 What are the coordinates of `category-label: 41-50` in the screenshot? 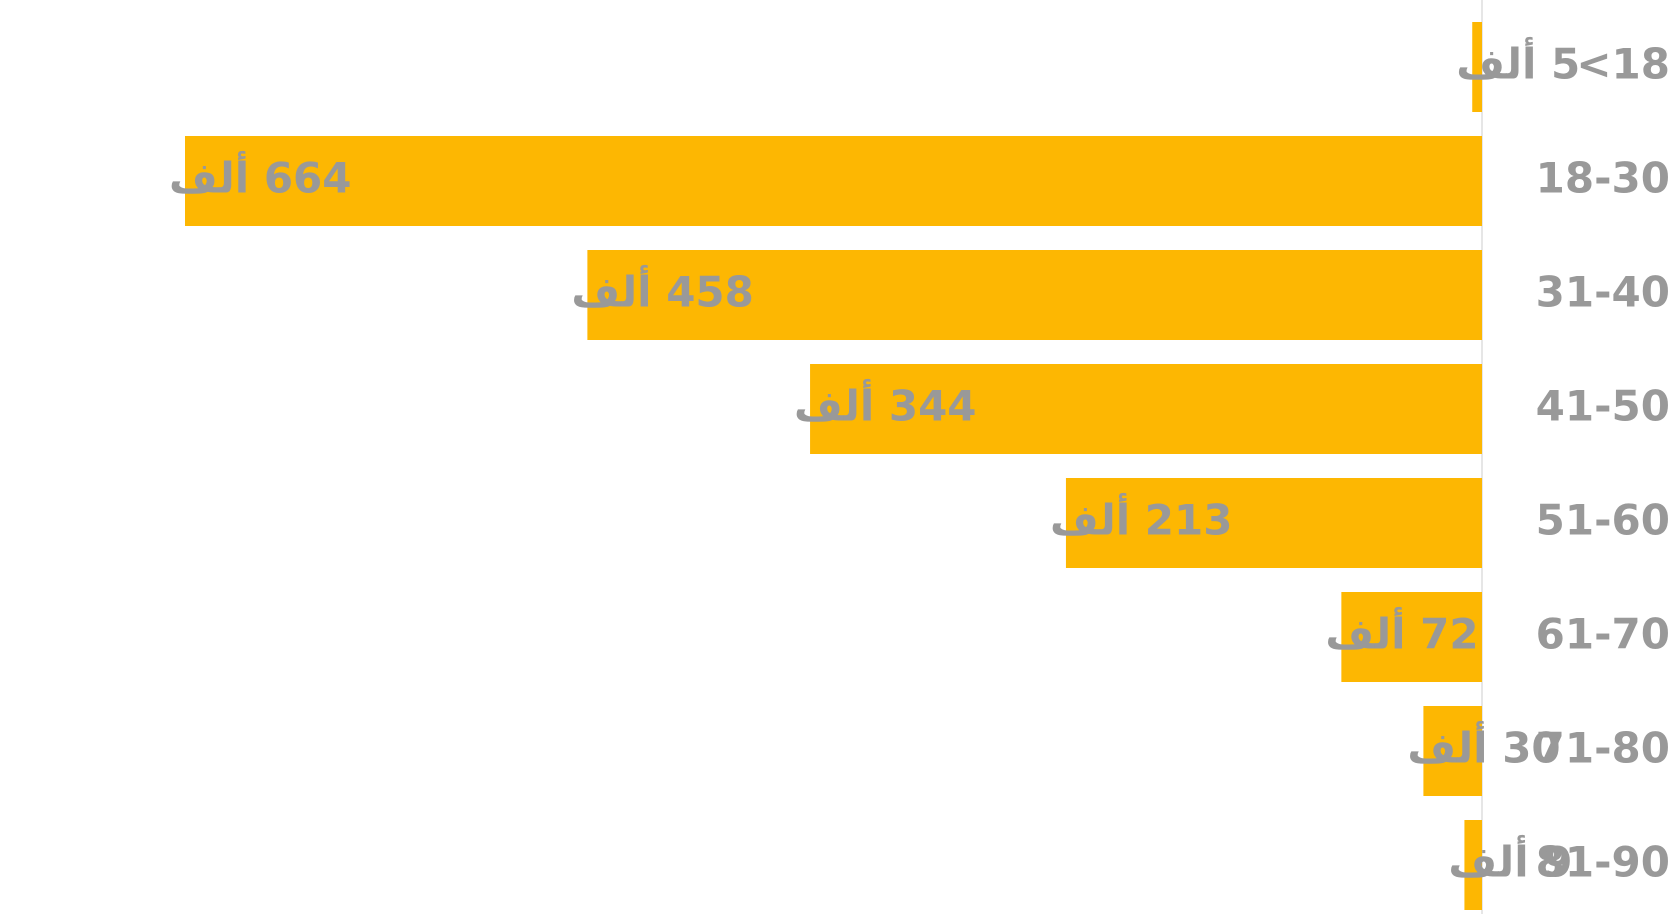 It's located at (1603, 406).